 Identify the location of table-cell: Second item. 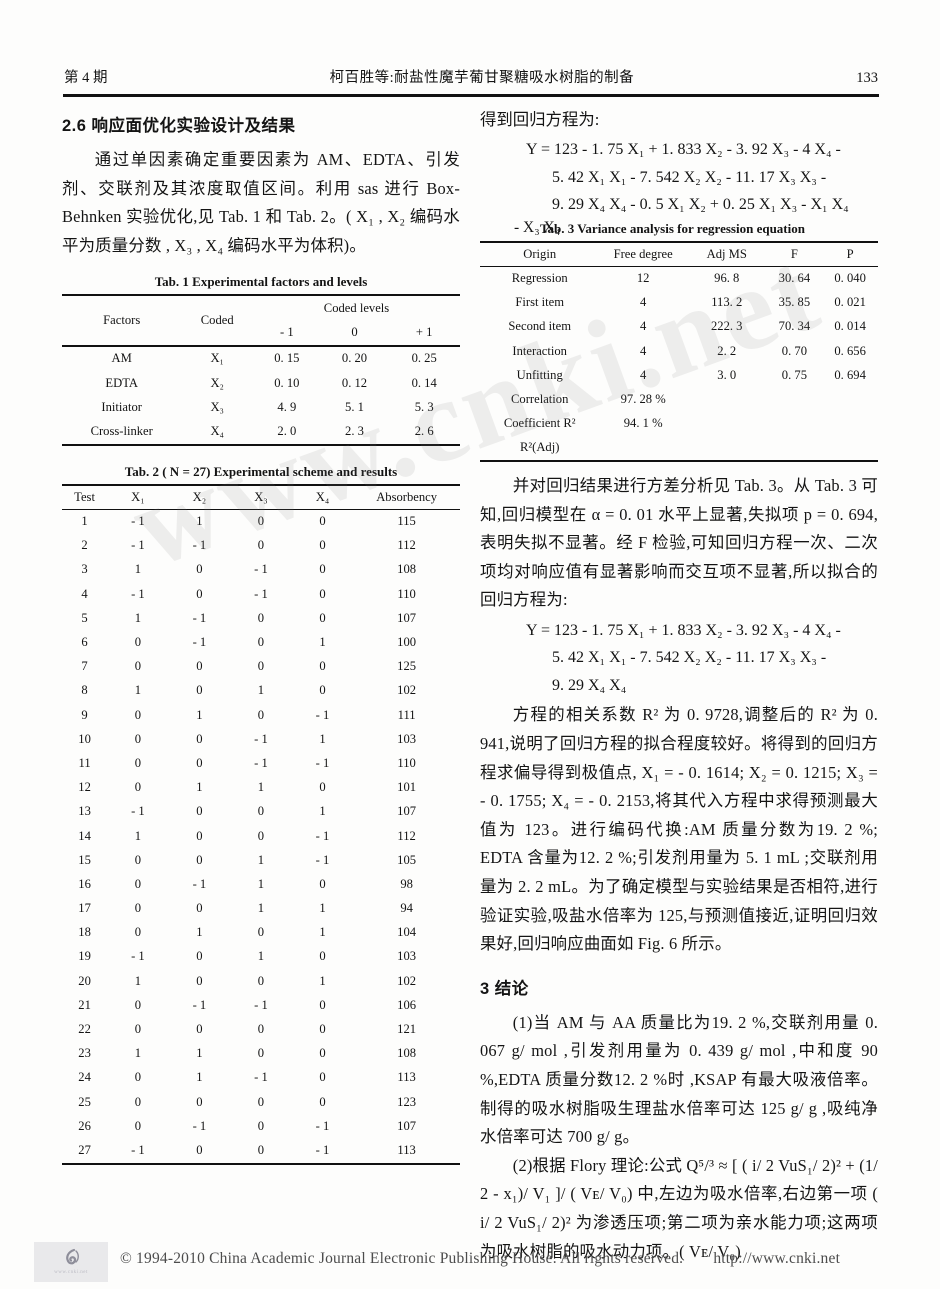
(539, 326).